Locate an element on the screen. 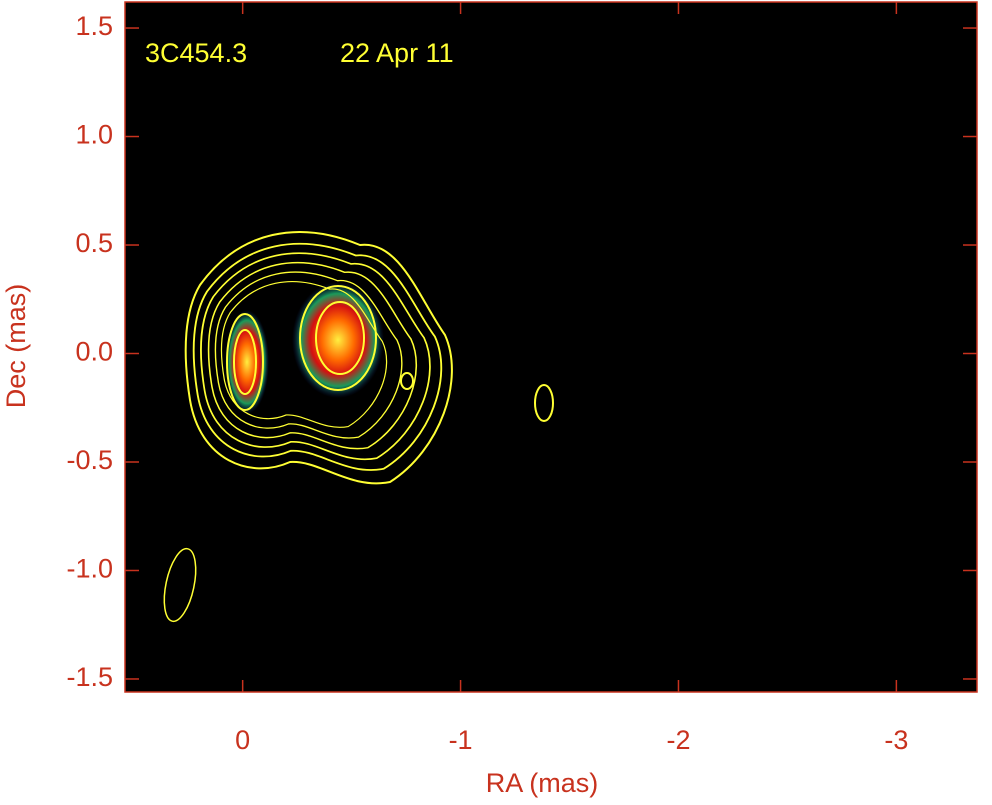  annotation: 22 Apr 11 is located at coordinates (397, 53).